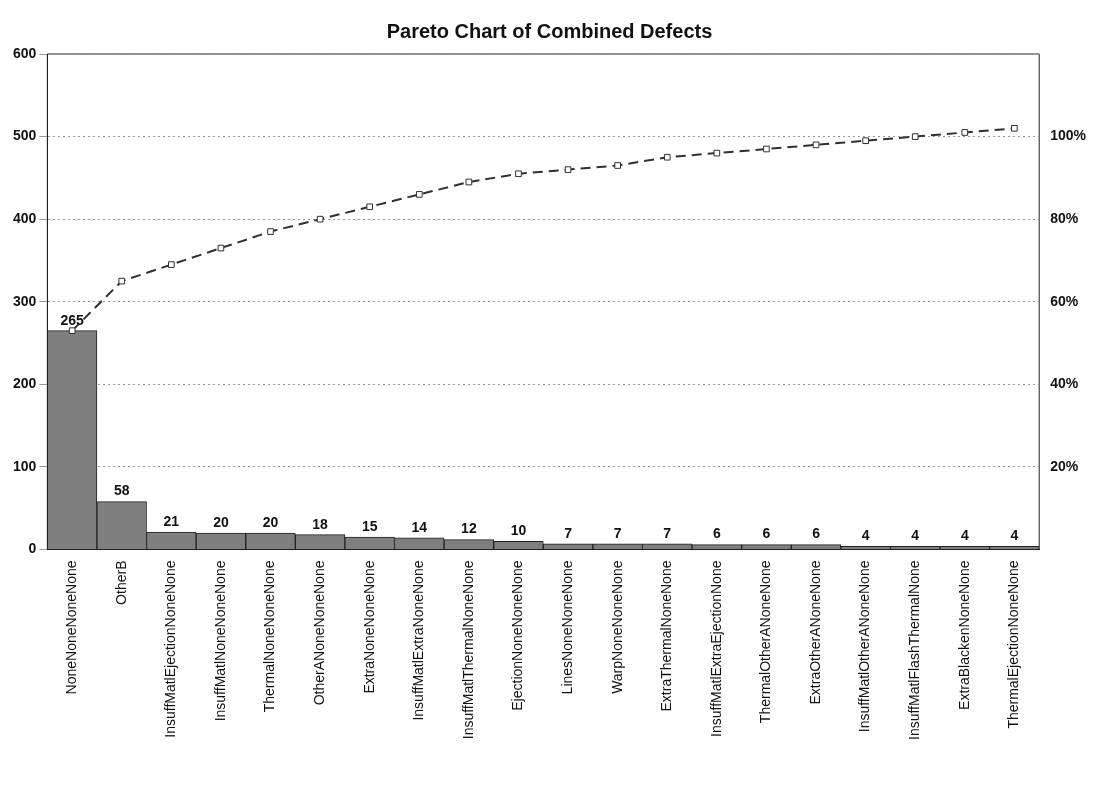  Describe the element at coordinates (1064, 218) in the screenshot. I see `y2-tick-label: 80%` at that location.